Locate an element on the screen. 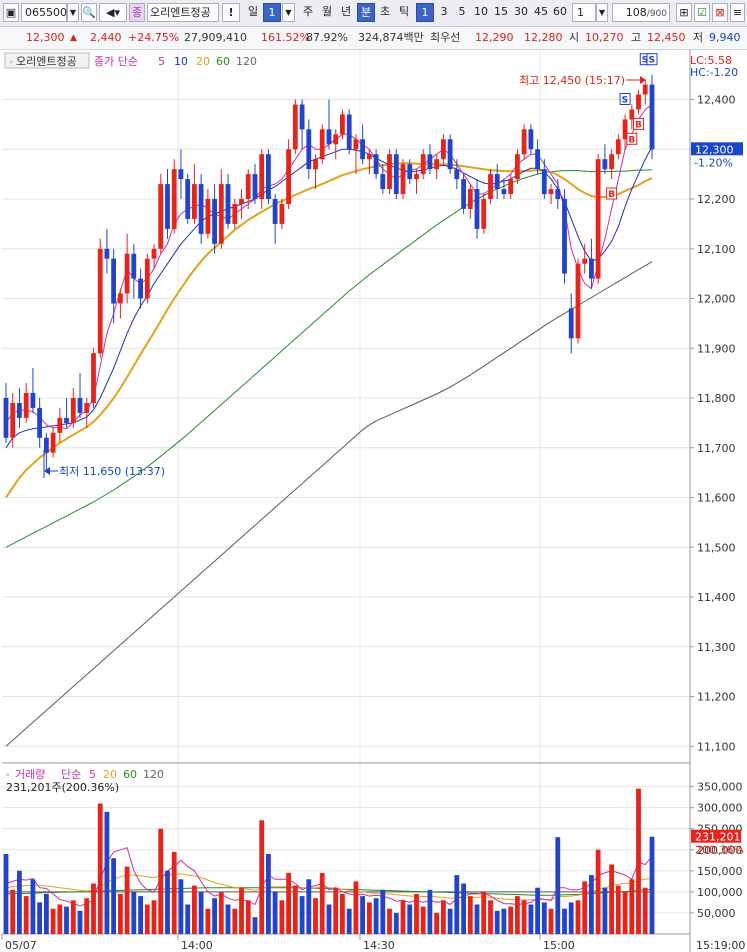 Image resolution: width=747 pixels, height=952 pixels. minute-1-button: 1 is located at coordinates (425, 12).